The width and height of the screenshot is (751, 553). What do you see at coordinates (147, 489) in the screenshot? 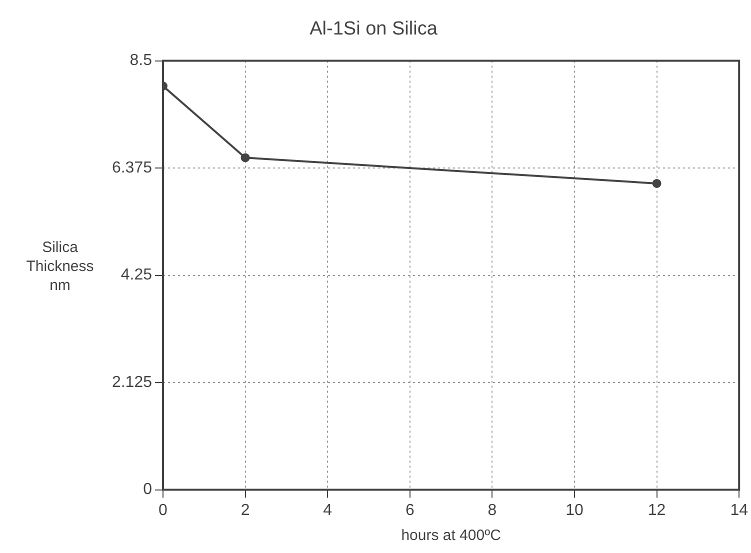
I see `y-tick-label: 0` at bounding box center [147, 489].